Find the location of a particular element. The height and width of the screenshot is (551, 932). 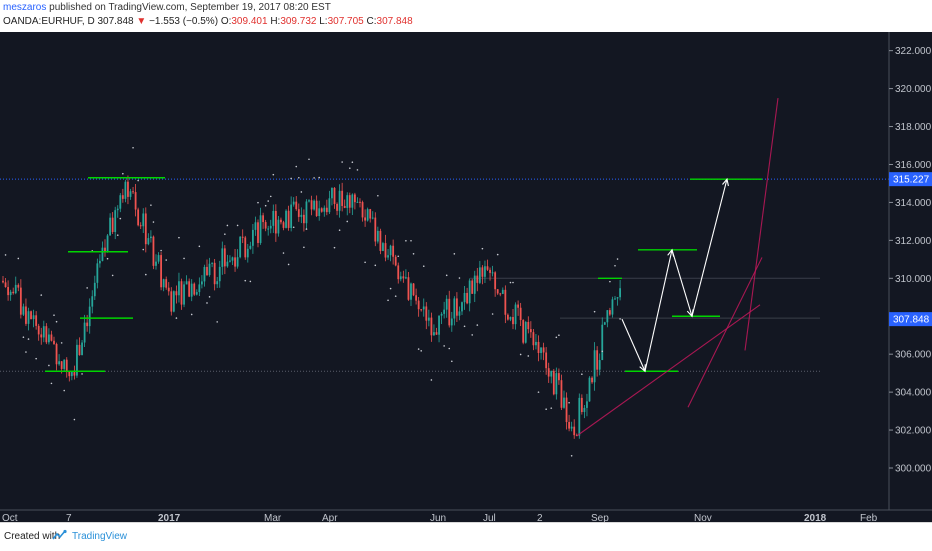

price-change: −1.553 (−0.5%) is located at coordinates (184, 21).